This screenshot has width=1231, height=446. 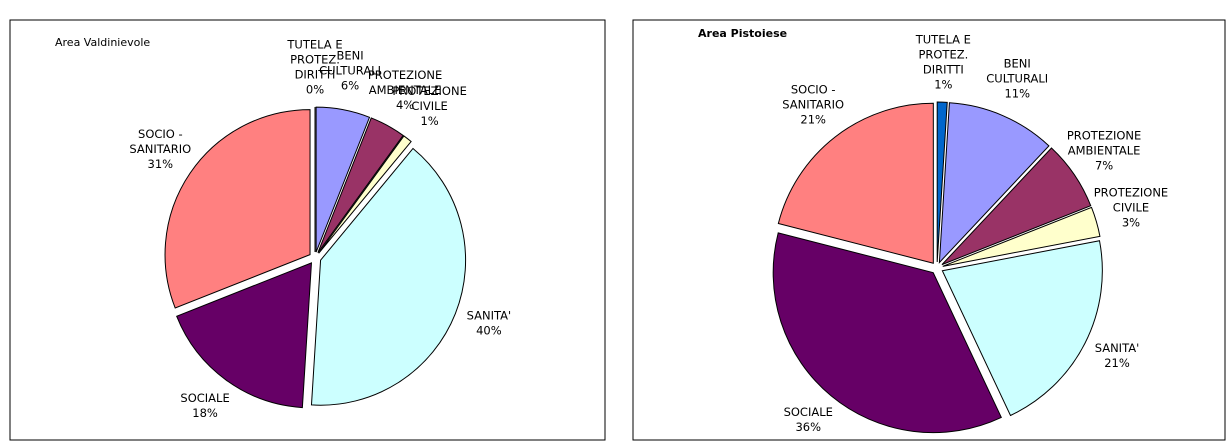 What do you see at coordinates (1131, 223) in the screenshot?
I see `slice-percent: 3%` at bounding box center [1131, 223].